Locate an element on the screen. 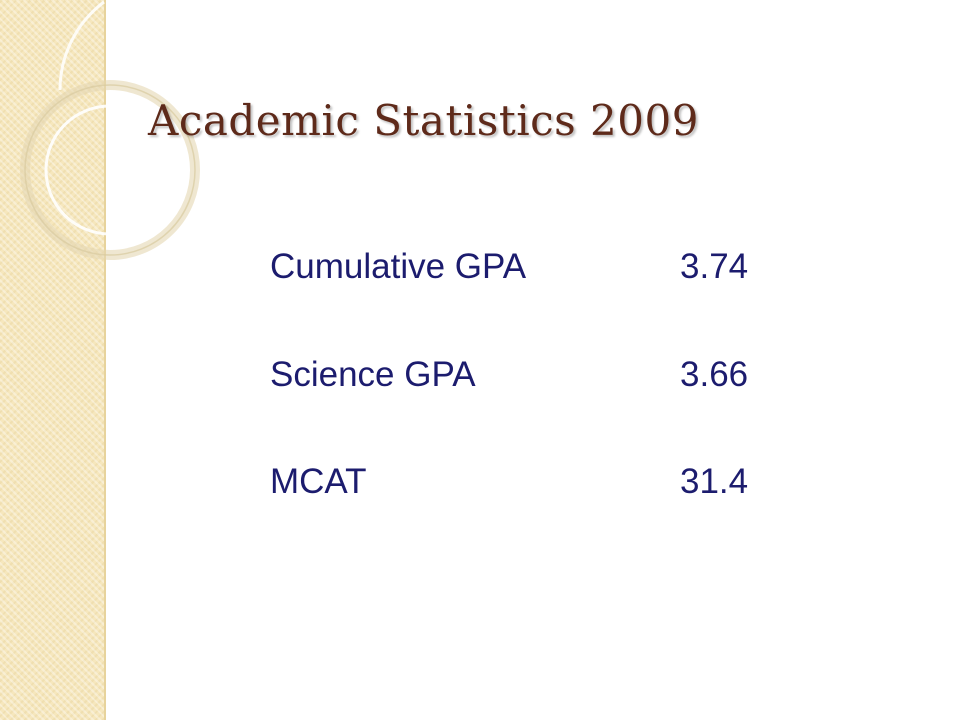 This screenshot has width=960, height=720. stat-label: Cumulative GPA is located at coordinates (398, 266).